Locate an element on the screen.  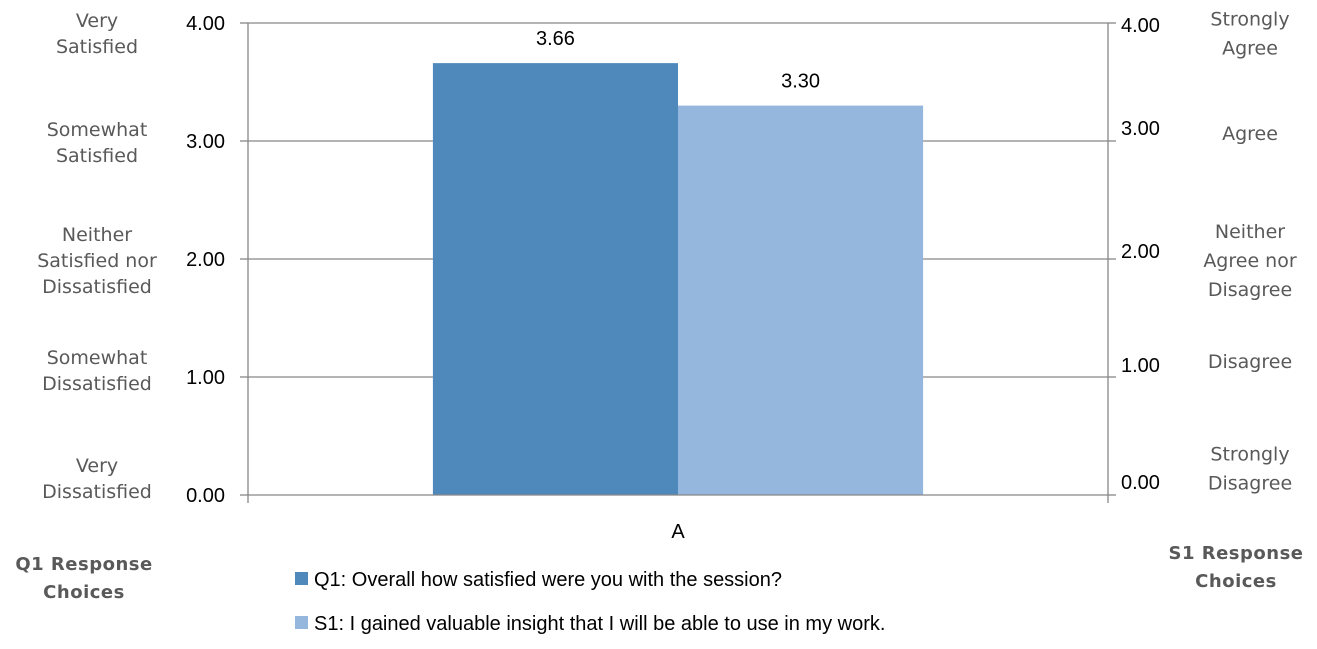
left-response-choice: Neither is located at coordinates (97, 235).